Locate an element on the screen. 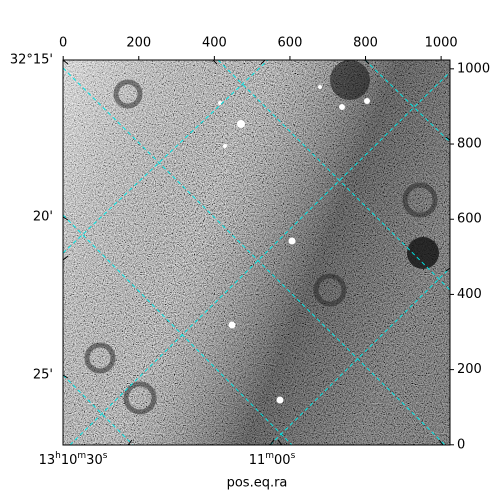 The image size is (500, 500). ra-label: 11m00s is located at coordinates (272, 459).